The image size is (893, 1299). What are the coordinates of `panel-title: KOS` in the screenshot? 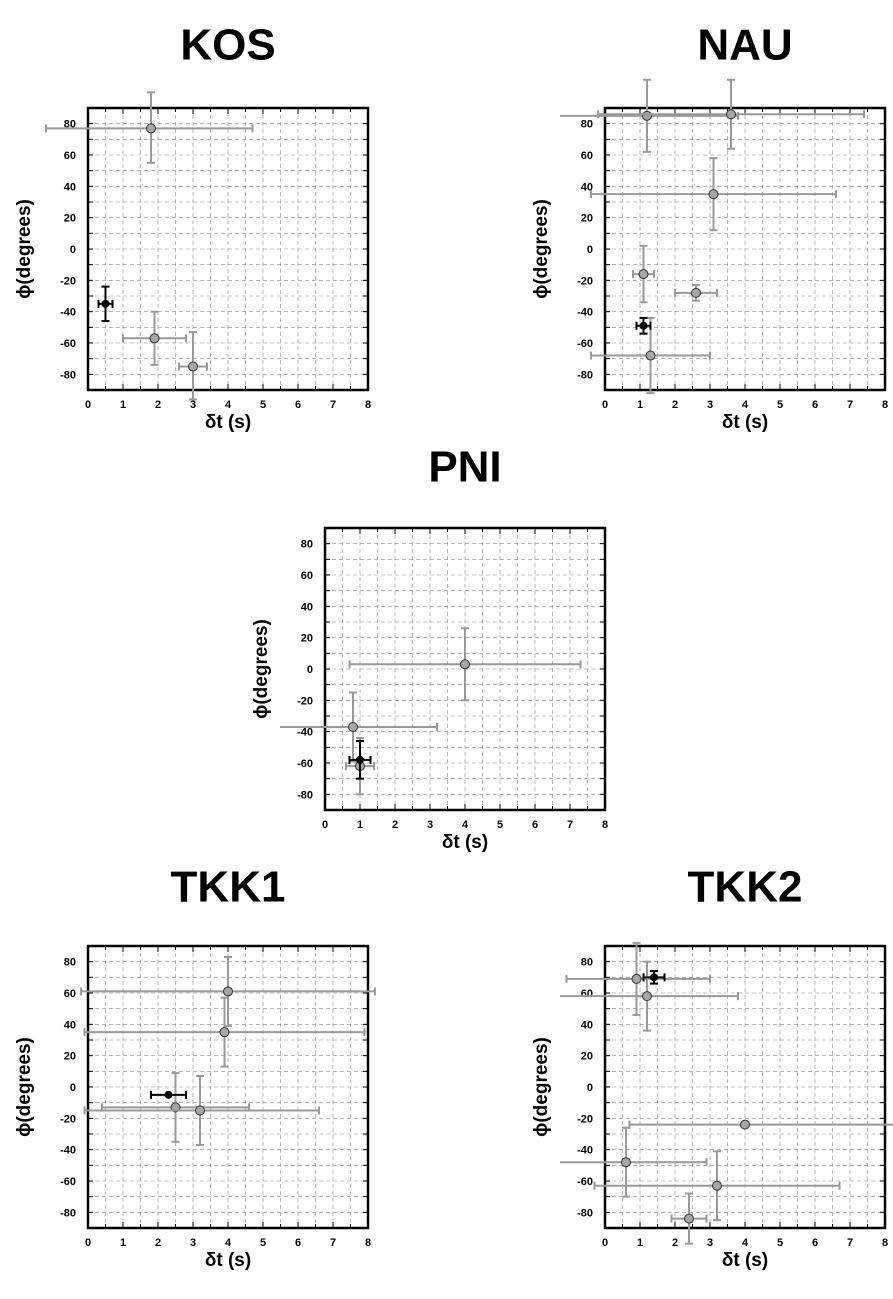 It's located at (227, 45).